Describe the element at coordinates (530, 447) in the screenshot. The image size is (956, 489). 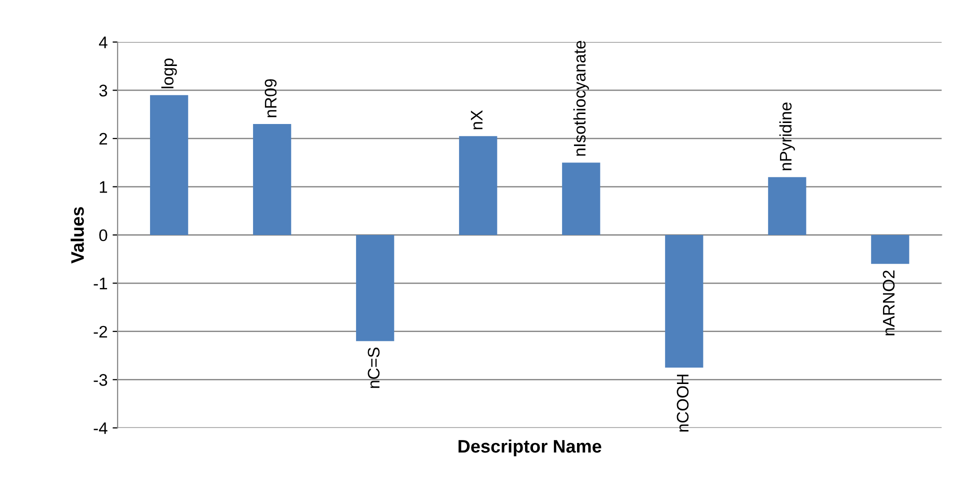
I see `x-axis-title: Descriptor Name` at that location.